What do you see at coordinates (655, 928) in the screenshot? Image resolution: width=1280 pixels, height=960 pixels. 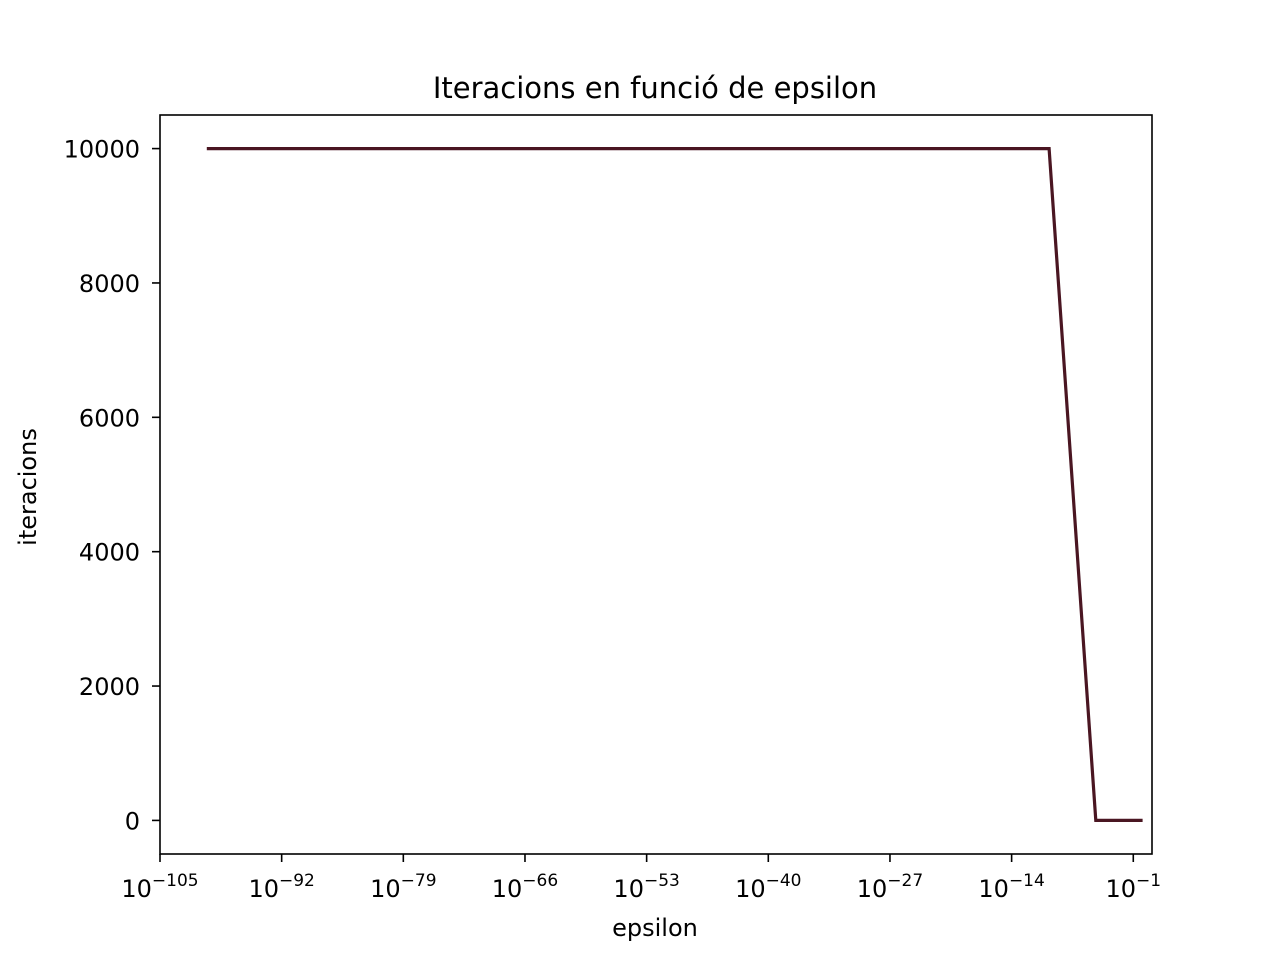 I see `x-axis-label: epsilon` at bounding box center [655, 928].